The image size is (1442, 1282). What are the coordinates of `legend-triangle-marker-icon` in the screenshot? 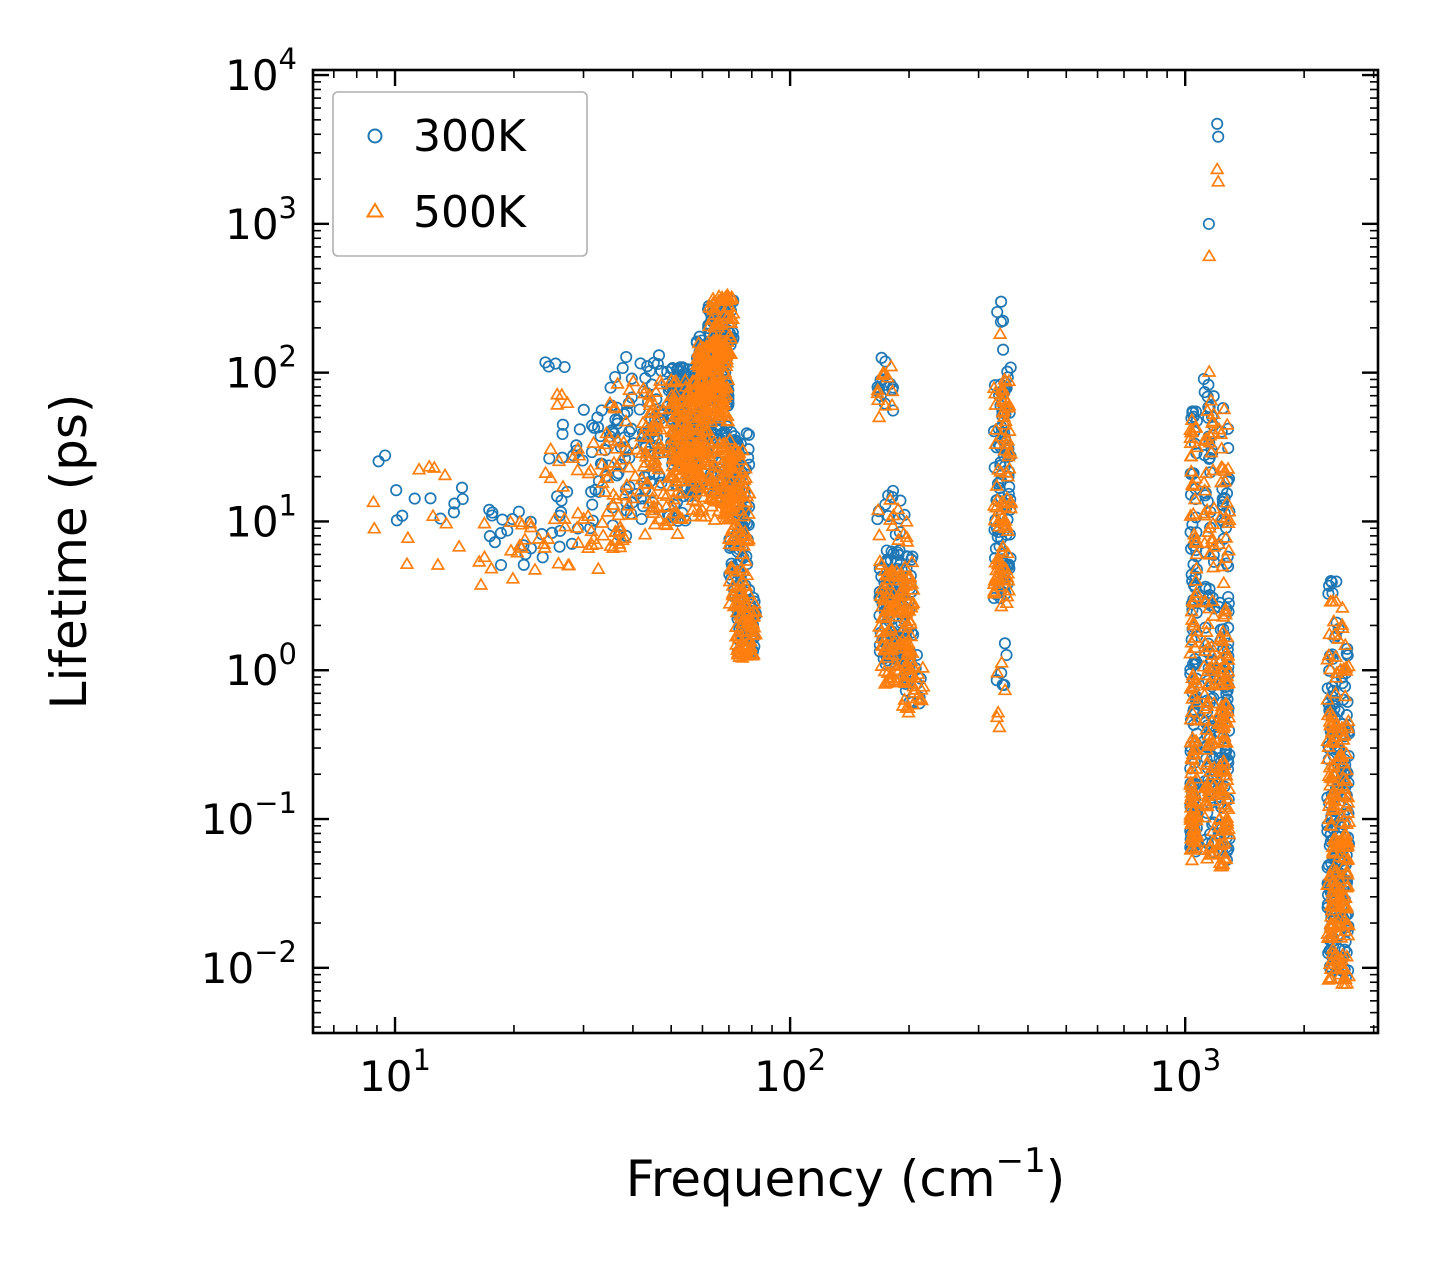 It's located at (375, 210).